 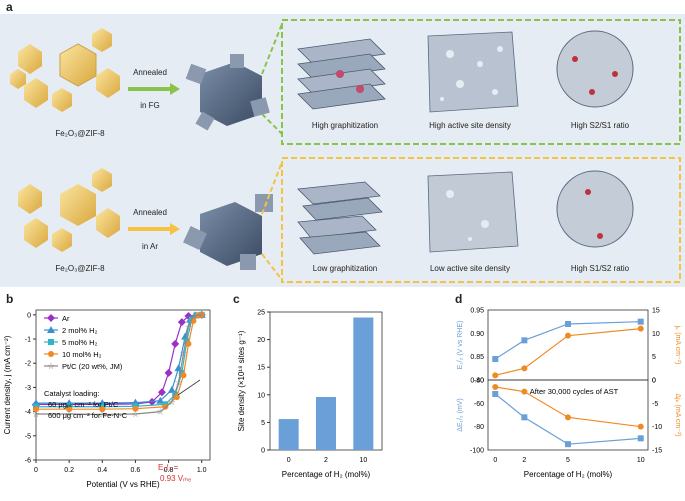 I want to click on arrow-label-top-2: in FG, so click(x=150, y=105).